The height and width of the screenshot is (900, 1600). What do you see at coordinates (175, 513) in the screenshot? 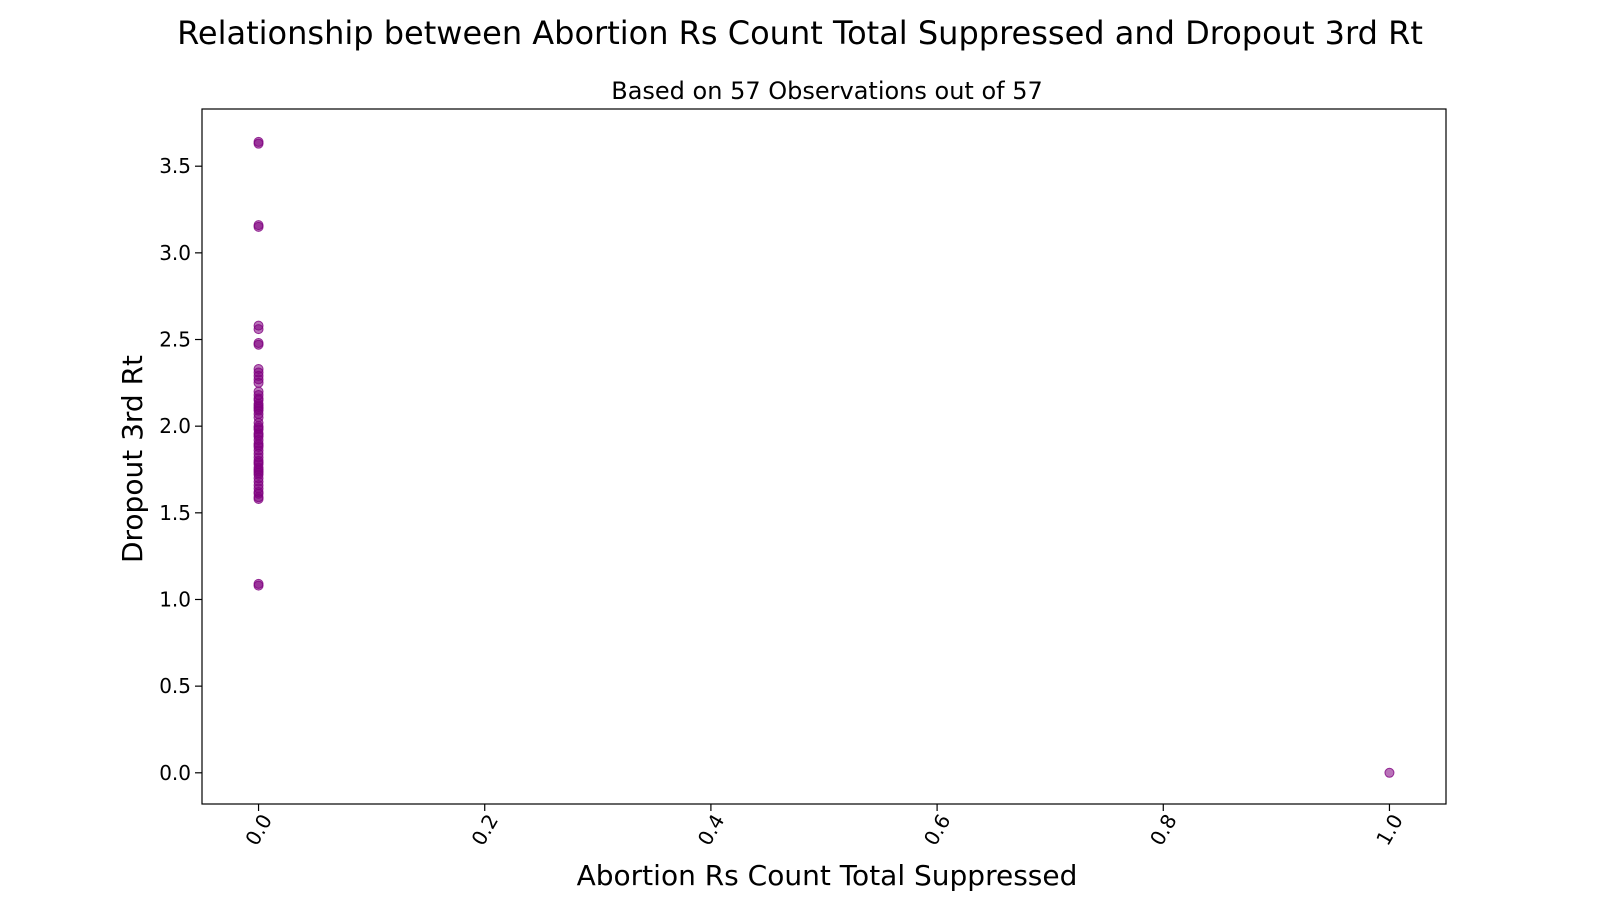
I see `y-tick-label: 1.5` at bounding box center [175, 513].